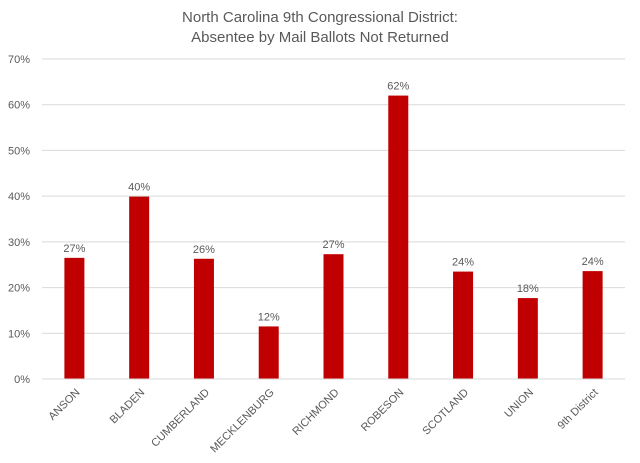 This screenshot has height=463, width=640. I want to click on y-tick-label: 70%, so click(19, 60).